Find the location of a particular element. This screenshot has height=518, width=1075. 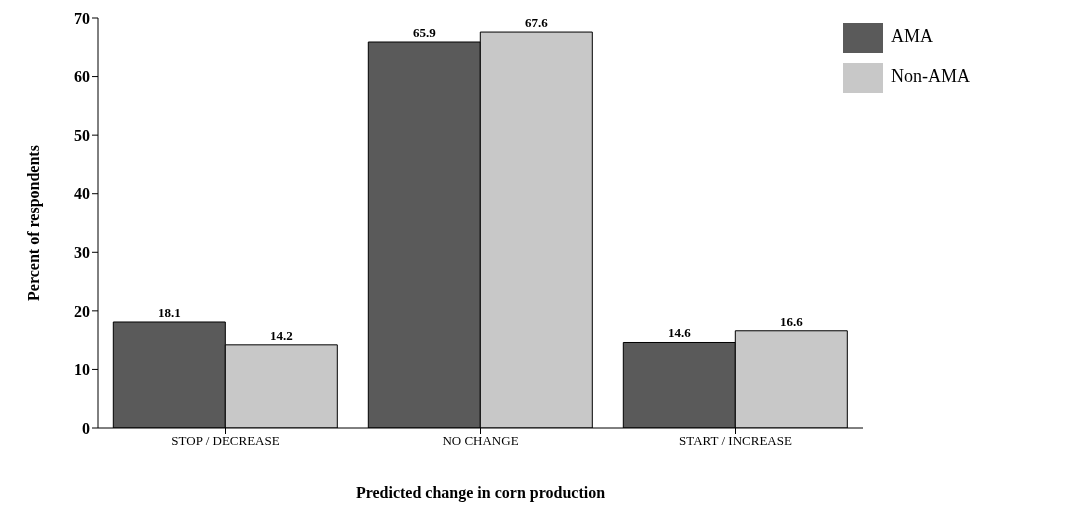

data-label: 18.1 is located at coordinates (169, 312).